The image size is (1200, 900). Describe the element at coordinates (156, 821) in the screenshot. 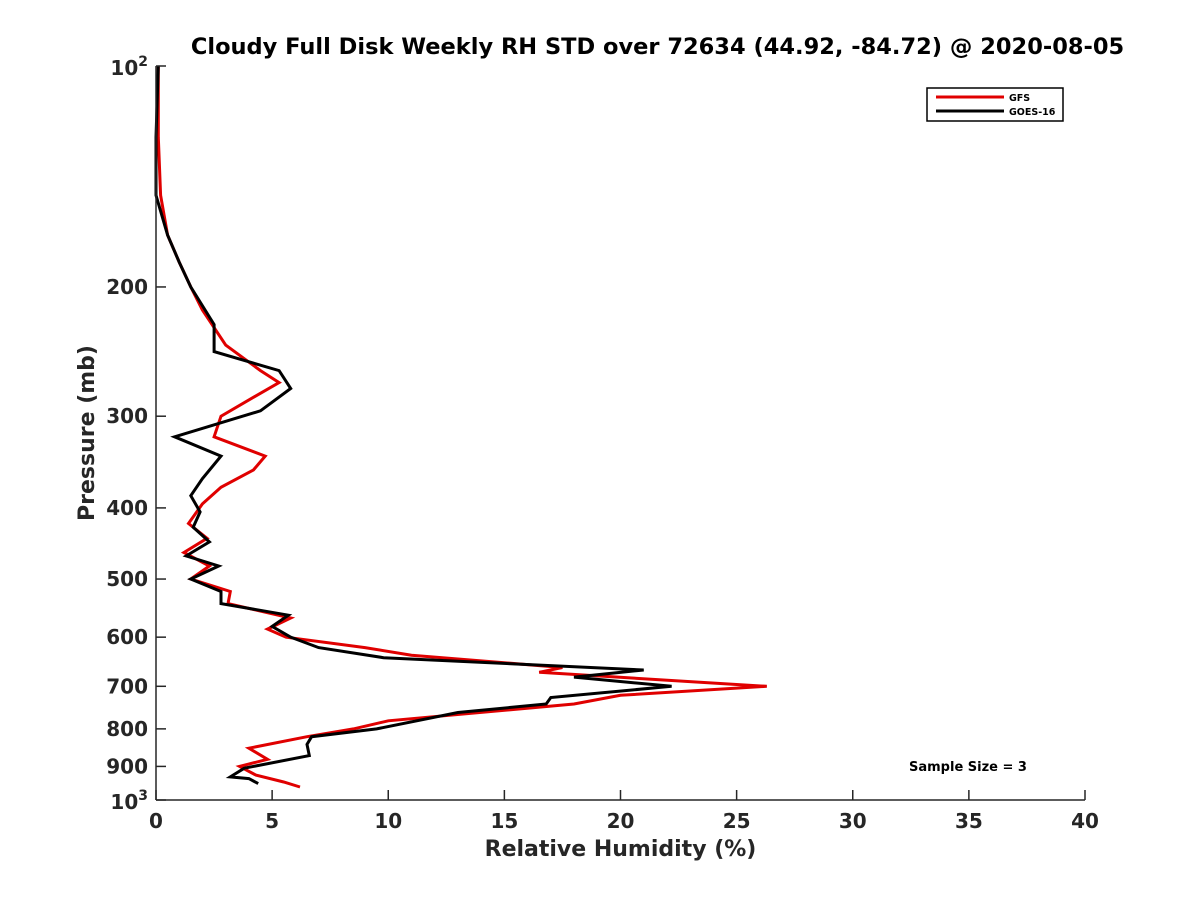

I see `x-tick-label: 0` at that location.